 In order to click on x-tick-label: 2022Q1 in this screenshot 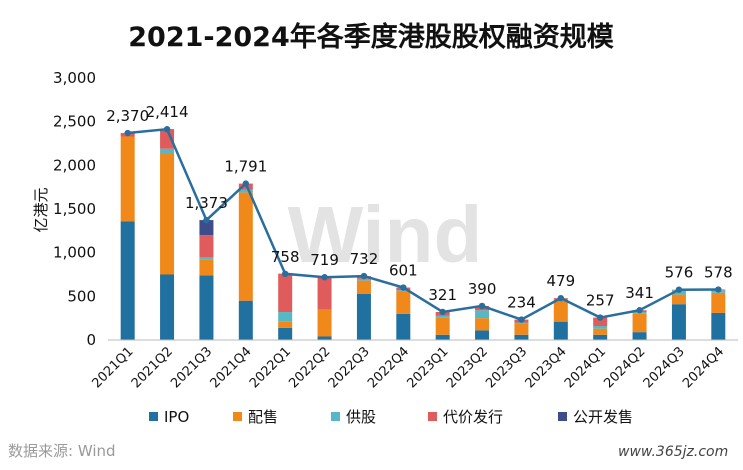, I will do `click(270, 367)`.